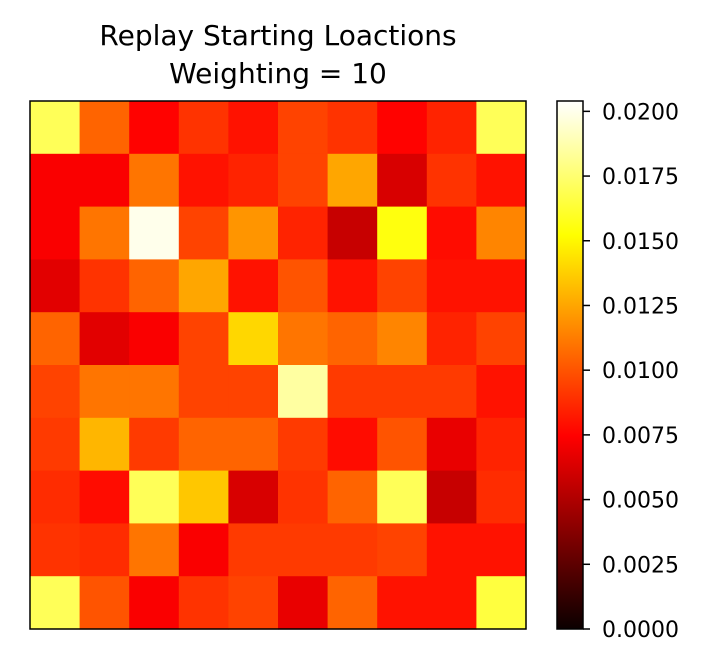 The height and width of the screenshot is (666, 720). I want to click on colorbar-tick-label: 0.0000, so click(640, 630).